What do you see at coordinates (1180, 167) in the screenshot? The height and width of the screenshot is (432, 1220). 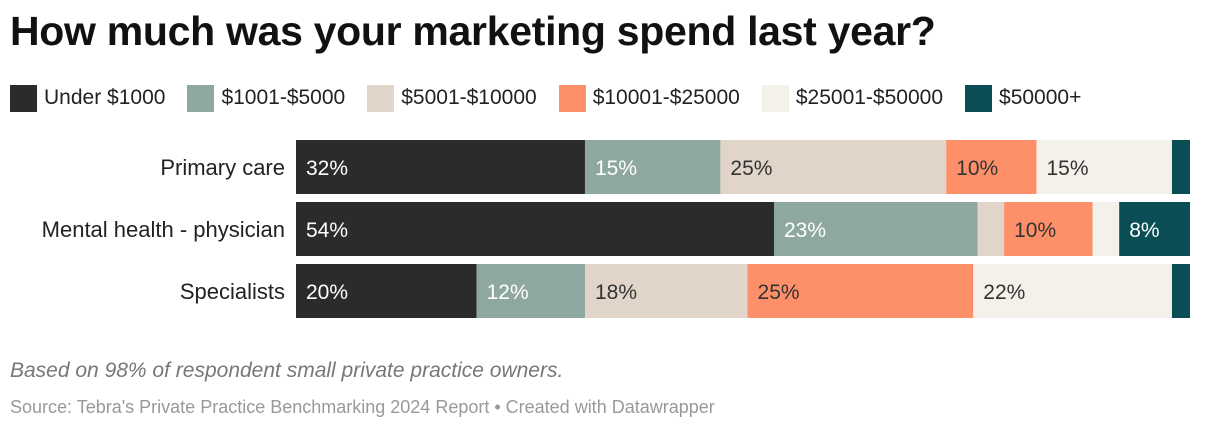 I see `bar-primary-care-50000-plus` at bounding box center [1180, 167].